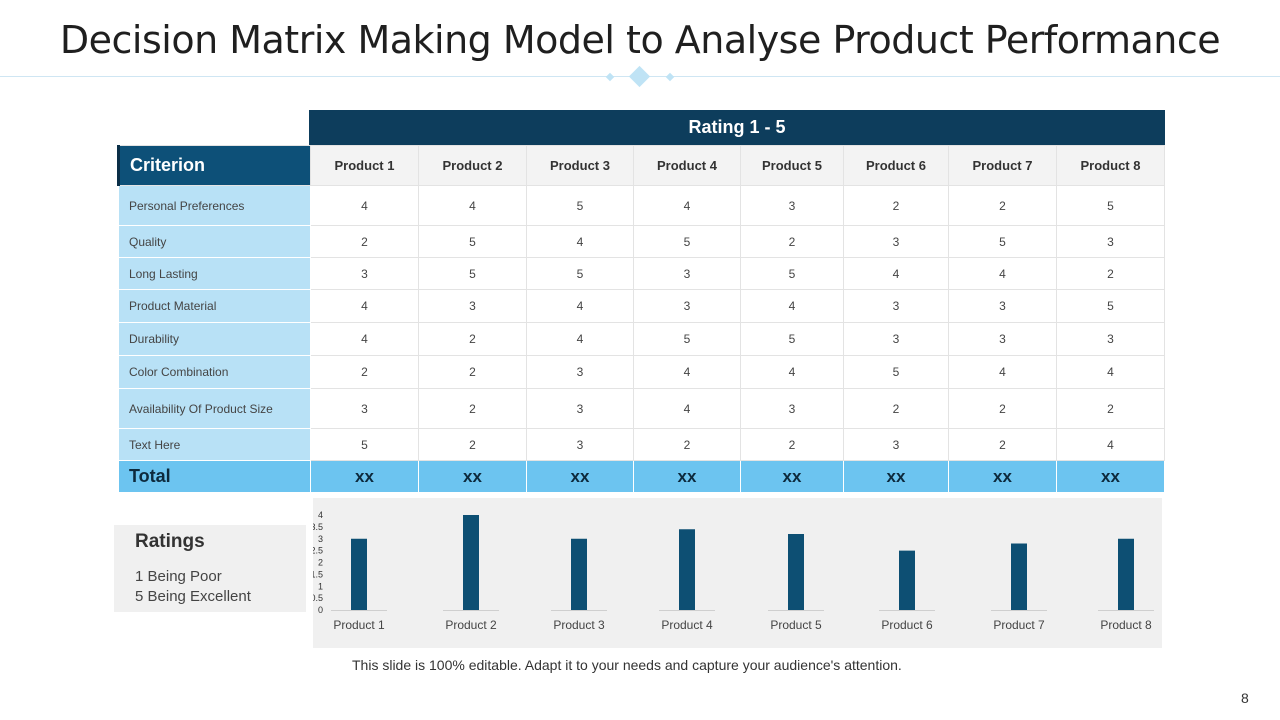 The image size is (1280, 720). Describe the element at coordinates (320, 515) in the screenshot. I see `y-tick-label: 4` at that location.